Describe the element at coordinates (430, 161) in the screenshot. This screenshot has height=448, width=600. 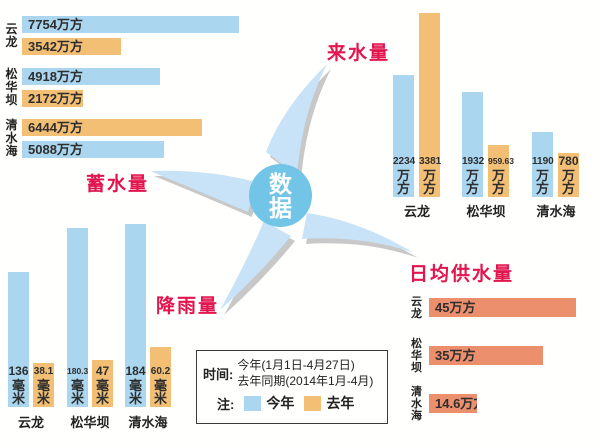
I see `bar-value-number: 3381` at that location.